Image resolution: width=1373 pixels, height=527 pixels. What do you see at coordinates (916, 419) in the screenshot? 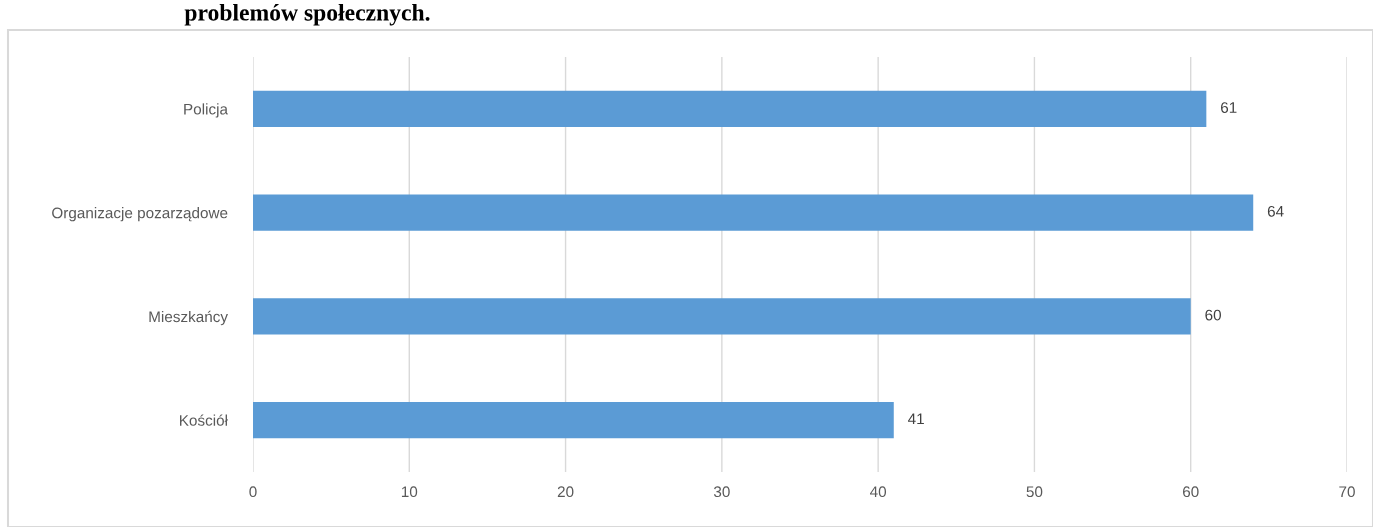
I see `data-label: 41` at bounding box center [916, 419].